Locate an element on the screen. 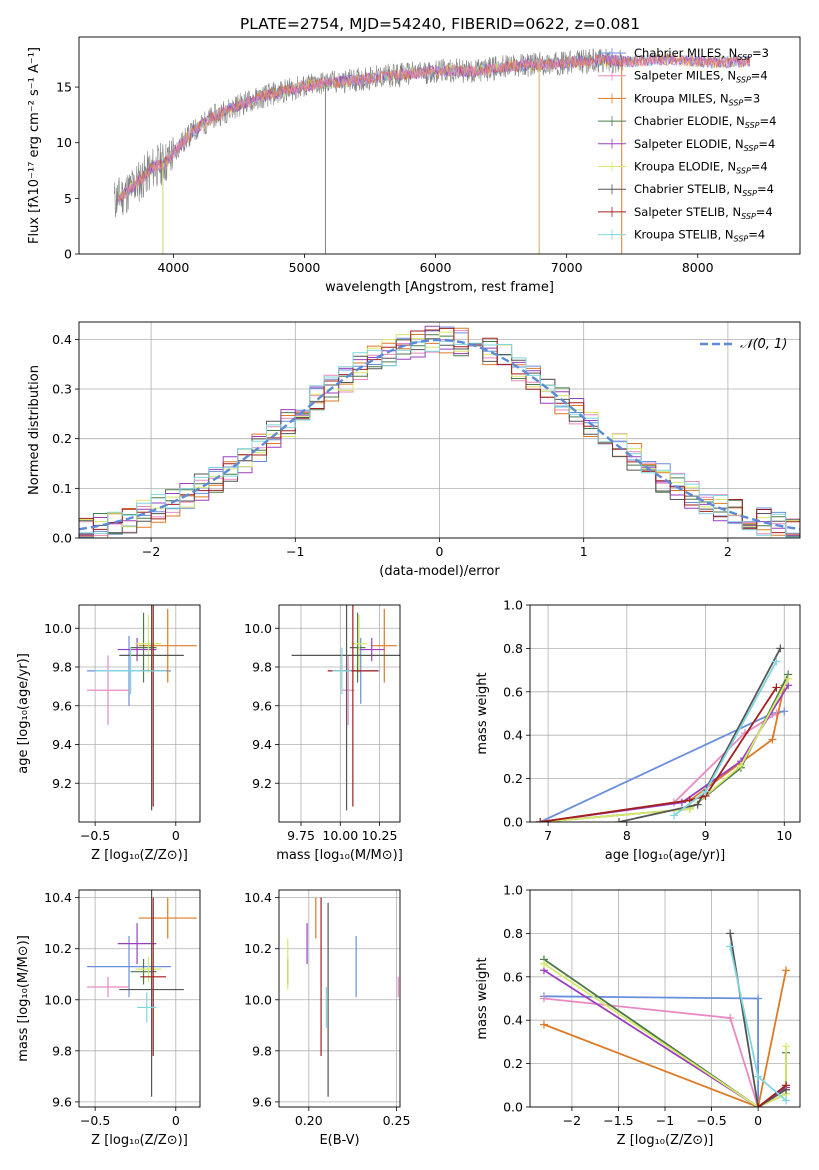  mass_weight_vs_Z-xlabel: Z [log₁₀(Z/Z⊙)] is located at coordinates (665, 1140).